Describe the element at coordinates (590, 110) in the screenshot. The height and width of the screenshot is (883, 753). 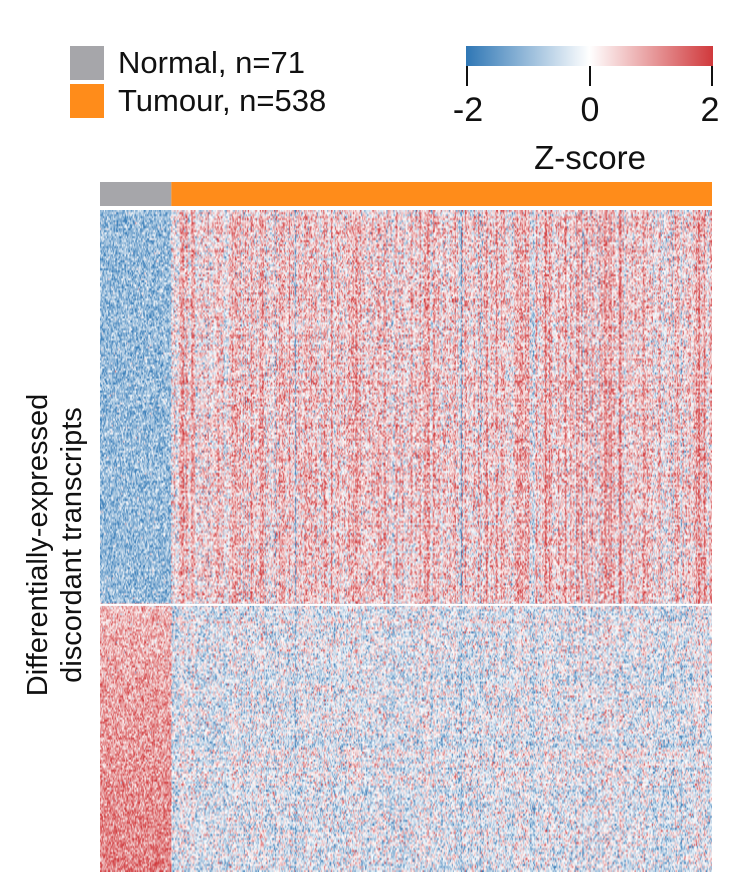
I see `colorbar-tick-label-mid: 0` at that location.